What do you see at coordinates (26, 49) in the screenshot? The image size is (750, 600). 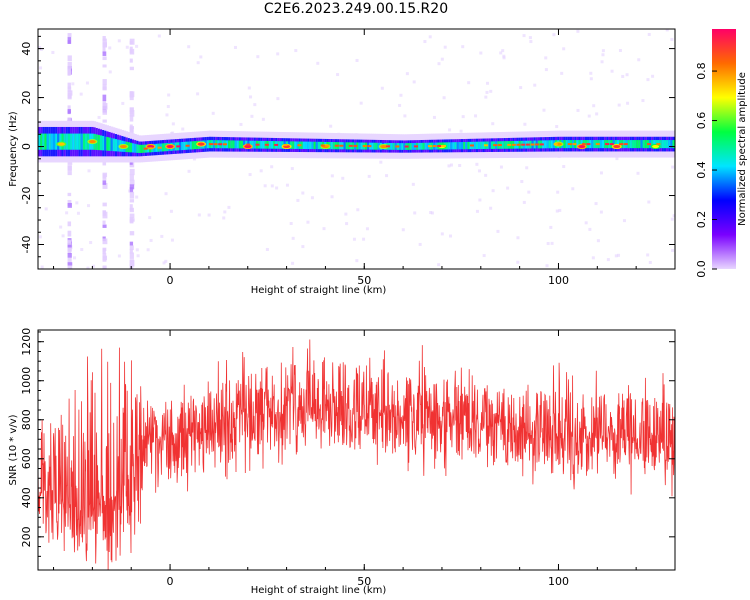 I see `heatmap-ytick-label: 40` at bounding box center [26, 49].